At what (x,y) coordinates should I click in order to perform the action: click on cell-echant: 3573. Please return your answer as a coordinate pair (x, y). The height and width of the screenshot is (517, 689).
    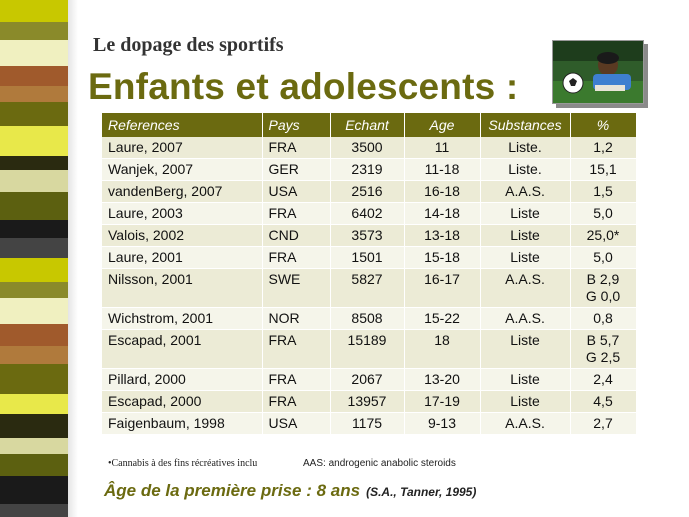
    Looking at the image, I should click on (367, 235).